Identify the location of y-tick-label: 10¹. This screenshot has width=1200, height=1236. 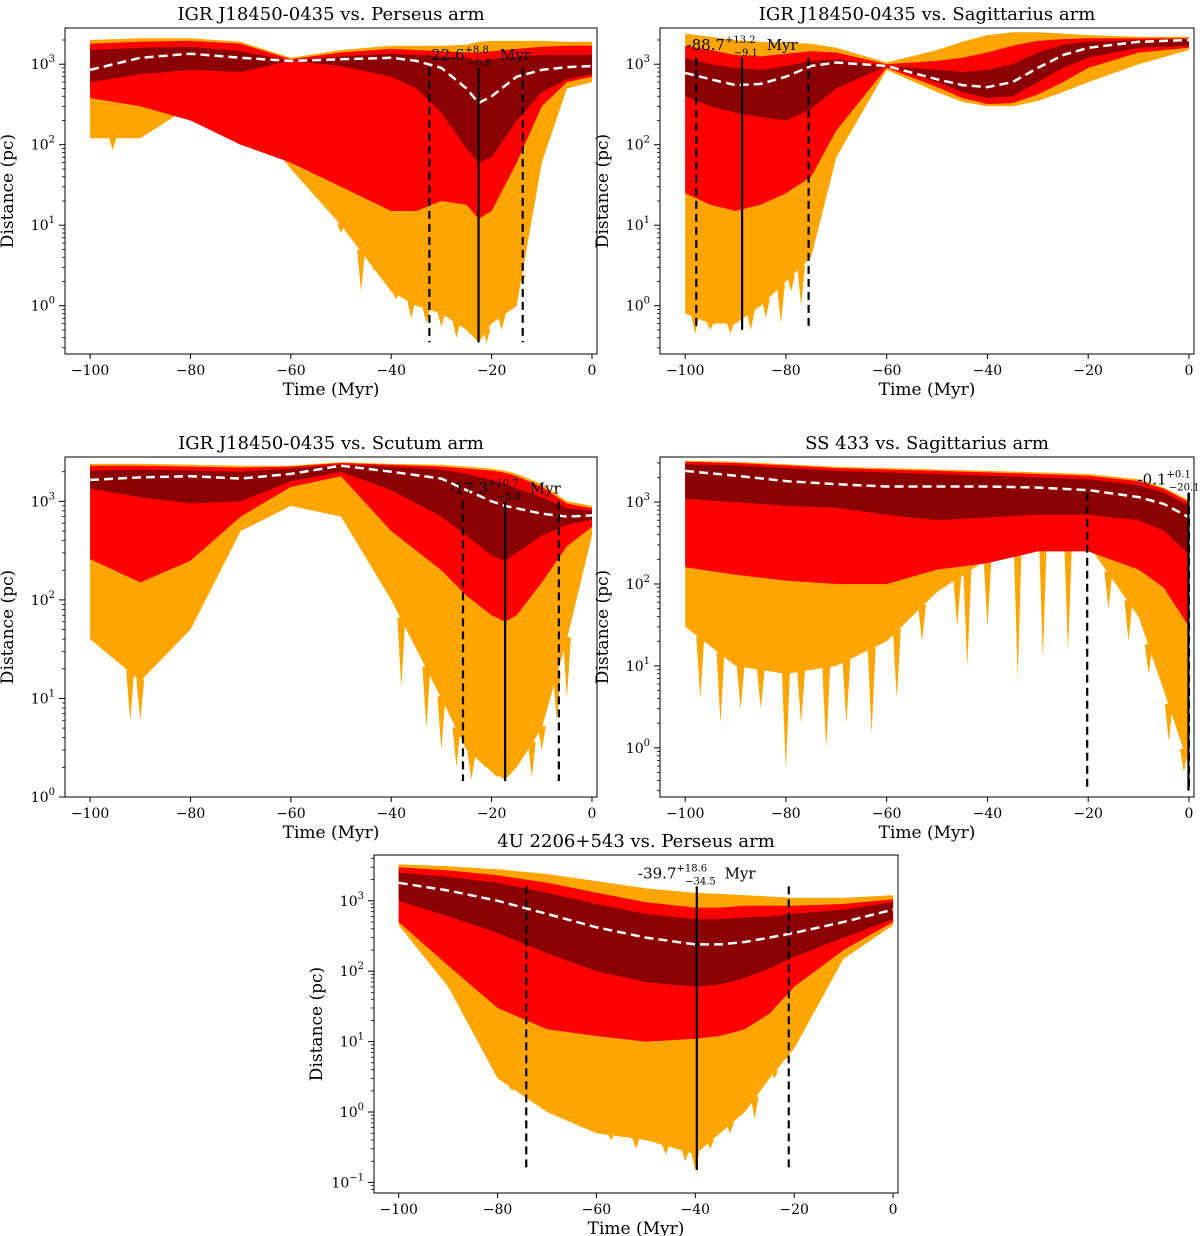
(638, 224).